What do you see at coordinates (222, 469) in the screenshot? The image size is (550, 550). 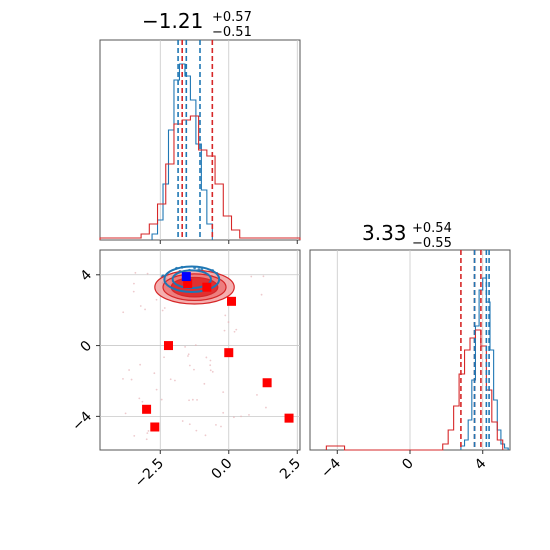 I see `x-tick-label: 0.0` at bounding box center [222, 469].